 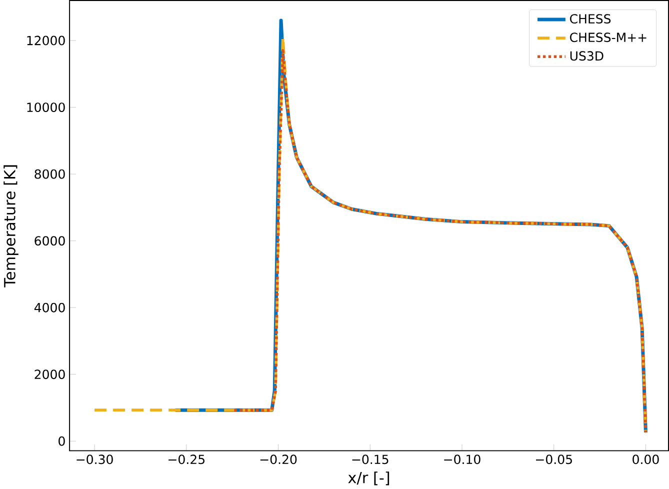 What do you see at coordinates (49, 375) in the screenshot?
I see `y-tick-label: 2000` at bounding box center [49, 375].